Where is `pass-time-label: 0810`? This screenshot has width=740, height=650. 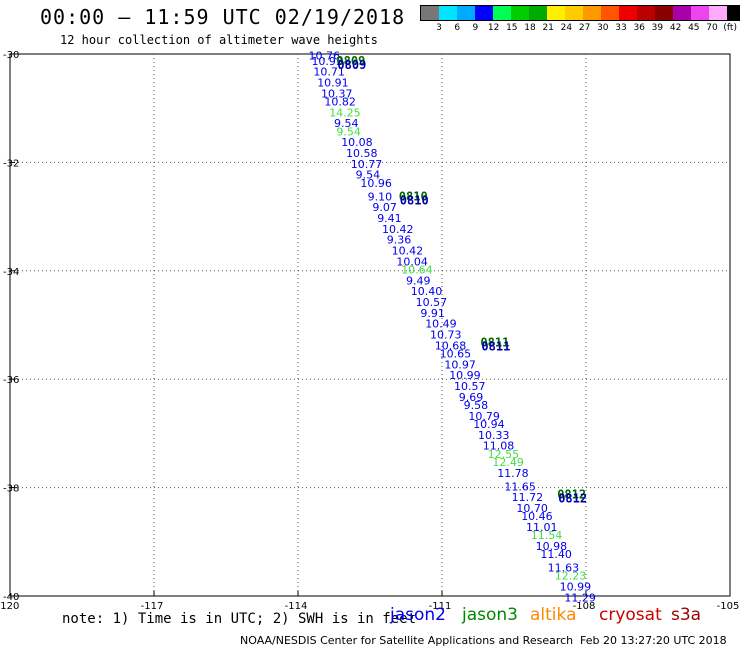
pass-time-label: 0810 is located at coordinates (413, 196).